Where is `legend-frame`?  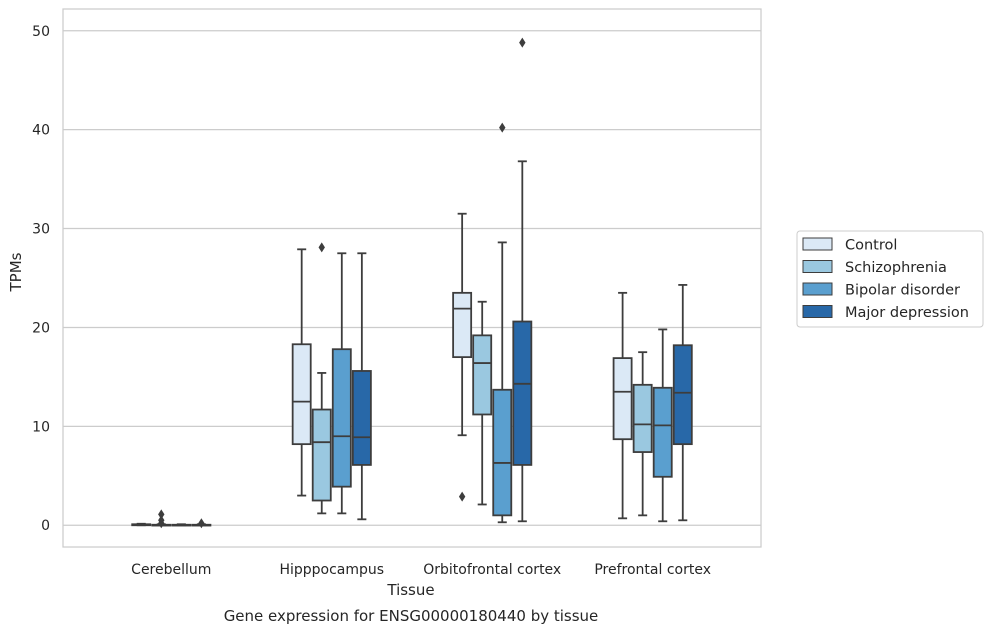
legend-frame is located at coordinates (890, 279).